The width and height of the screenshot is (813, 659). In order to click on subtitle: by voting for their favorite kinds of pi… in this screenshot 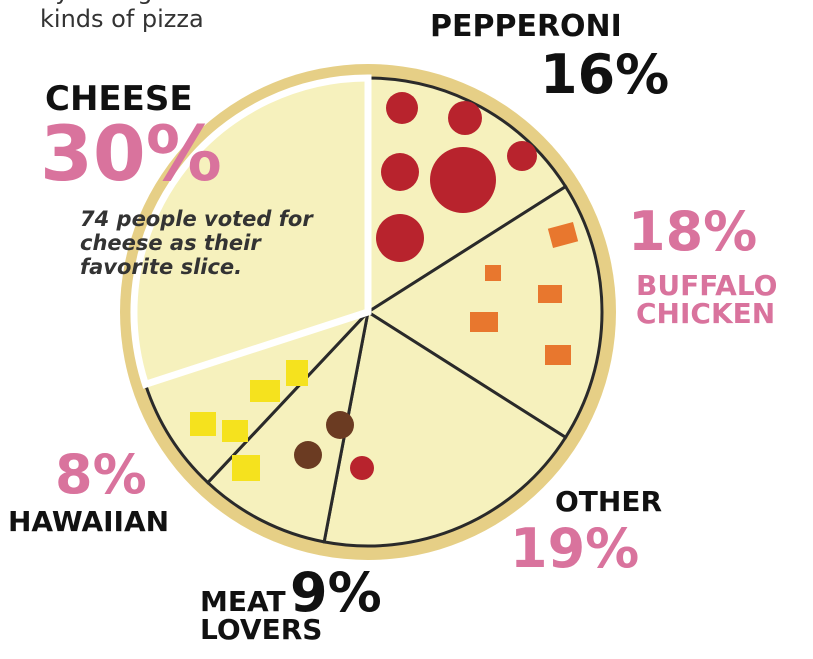, I will do `click(198, 16)`.